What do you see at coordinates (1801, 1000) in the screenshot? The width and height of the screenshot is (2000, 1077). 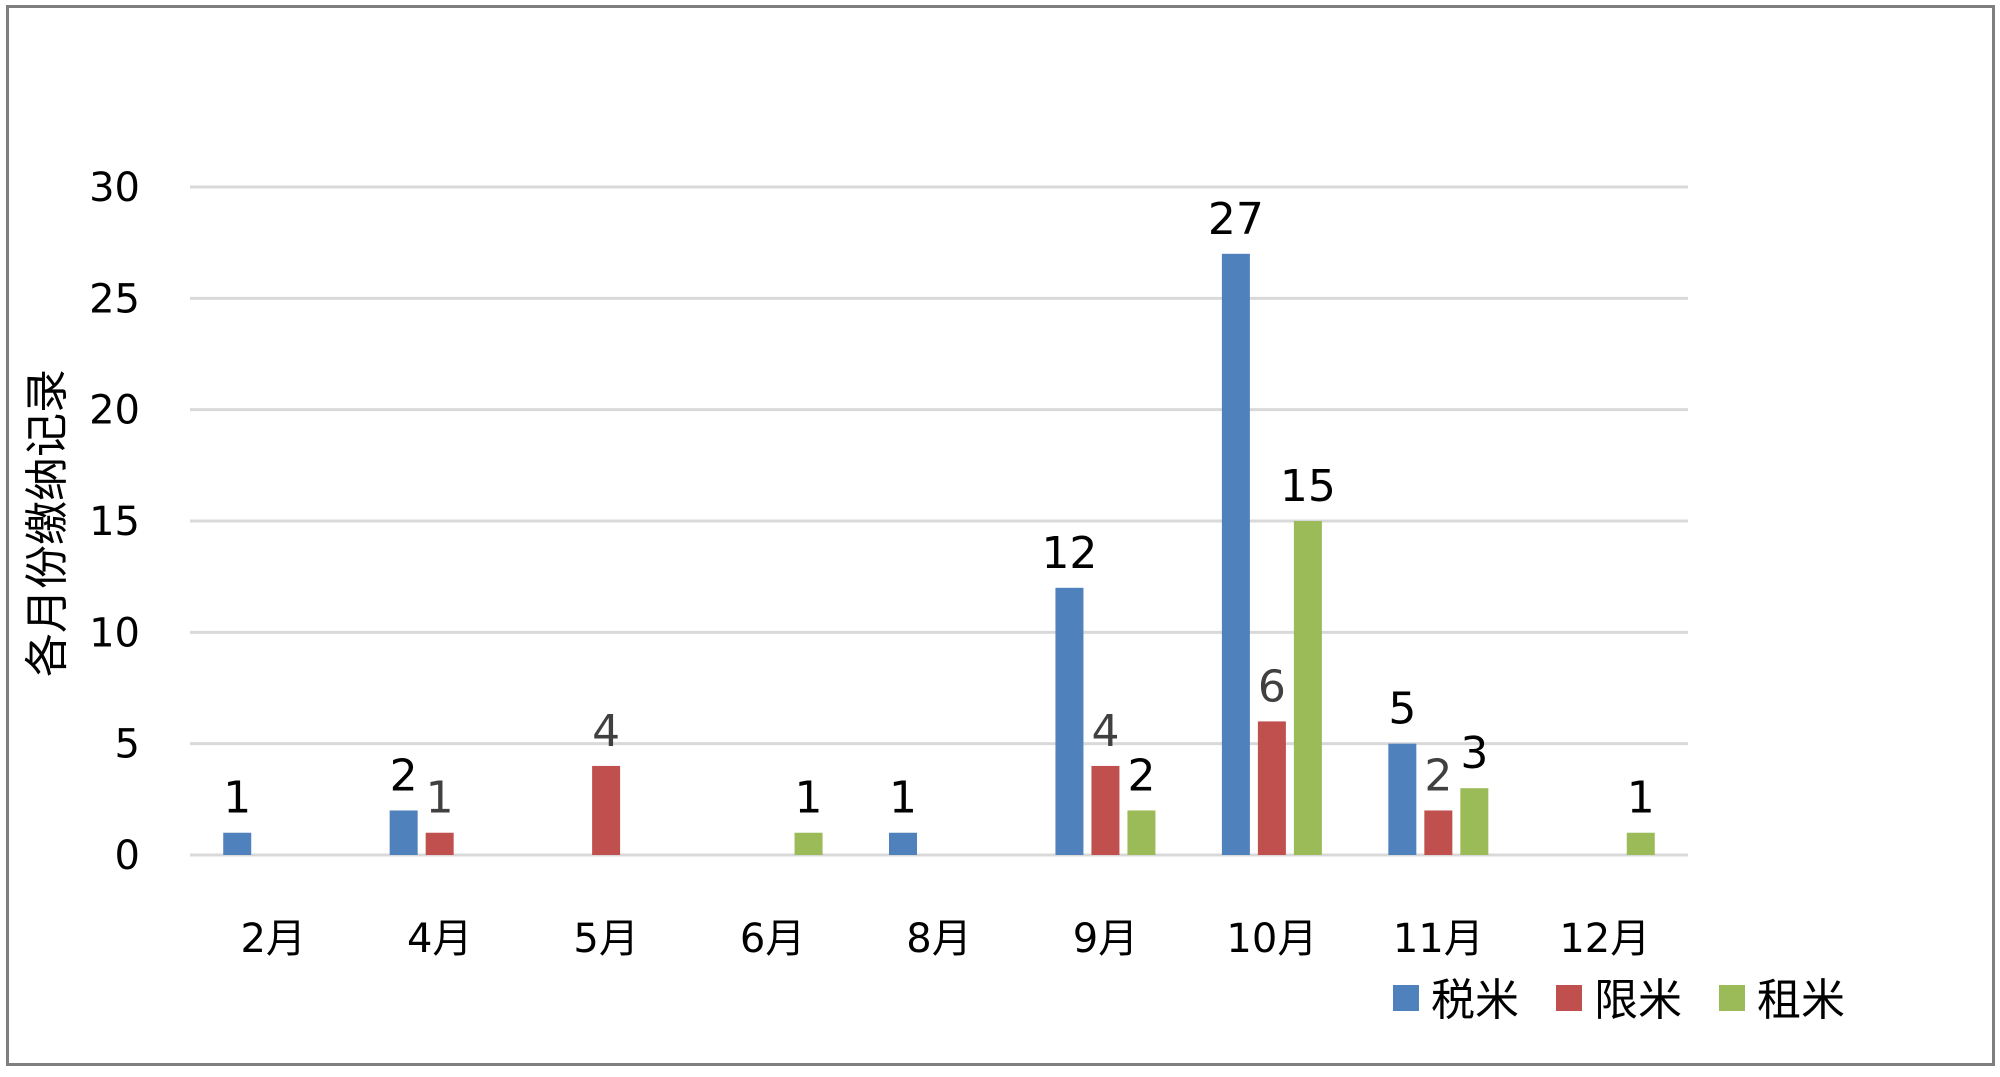 I see `legend-label: 租米` at bounding box center [1801, 1000].